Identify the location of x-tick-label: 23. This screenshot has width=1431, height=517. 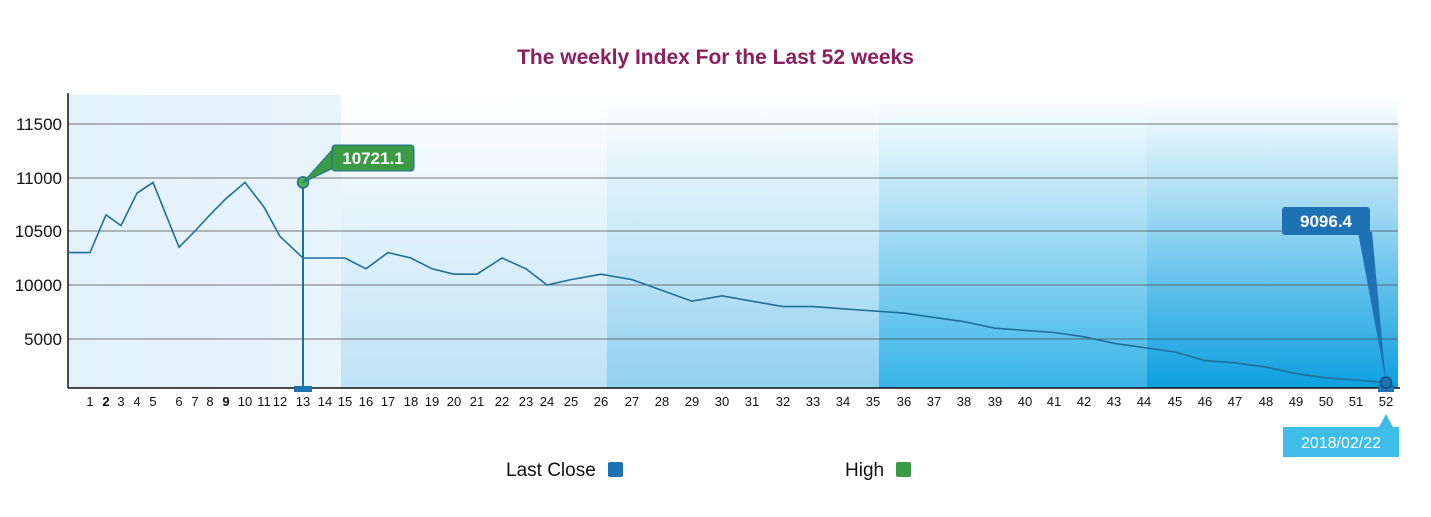
(526, 401).